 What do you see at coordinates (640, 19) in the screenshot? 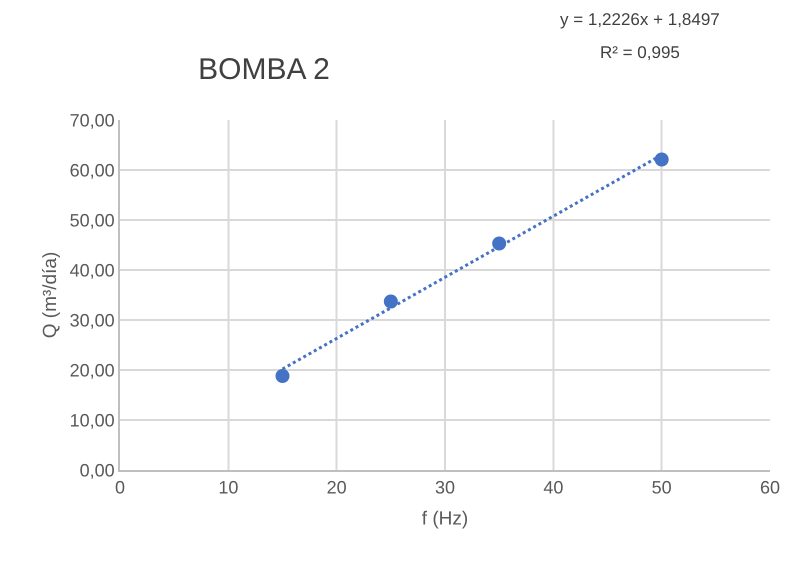
I see `text: y = 1,2226x + 1,8497` at bounding box center [640, 19].